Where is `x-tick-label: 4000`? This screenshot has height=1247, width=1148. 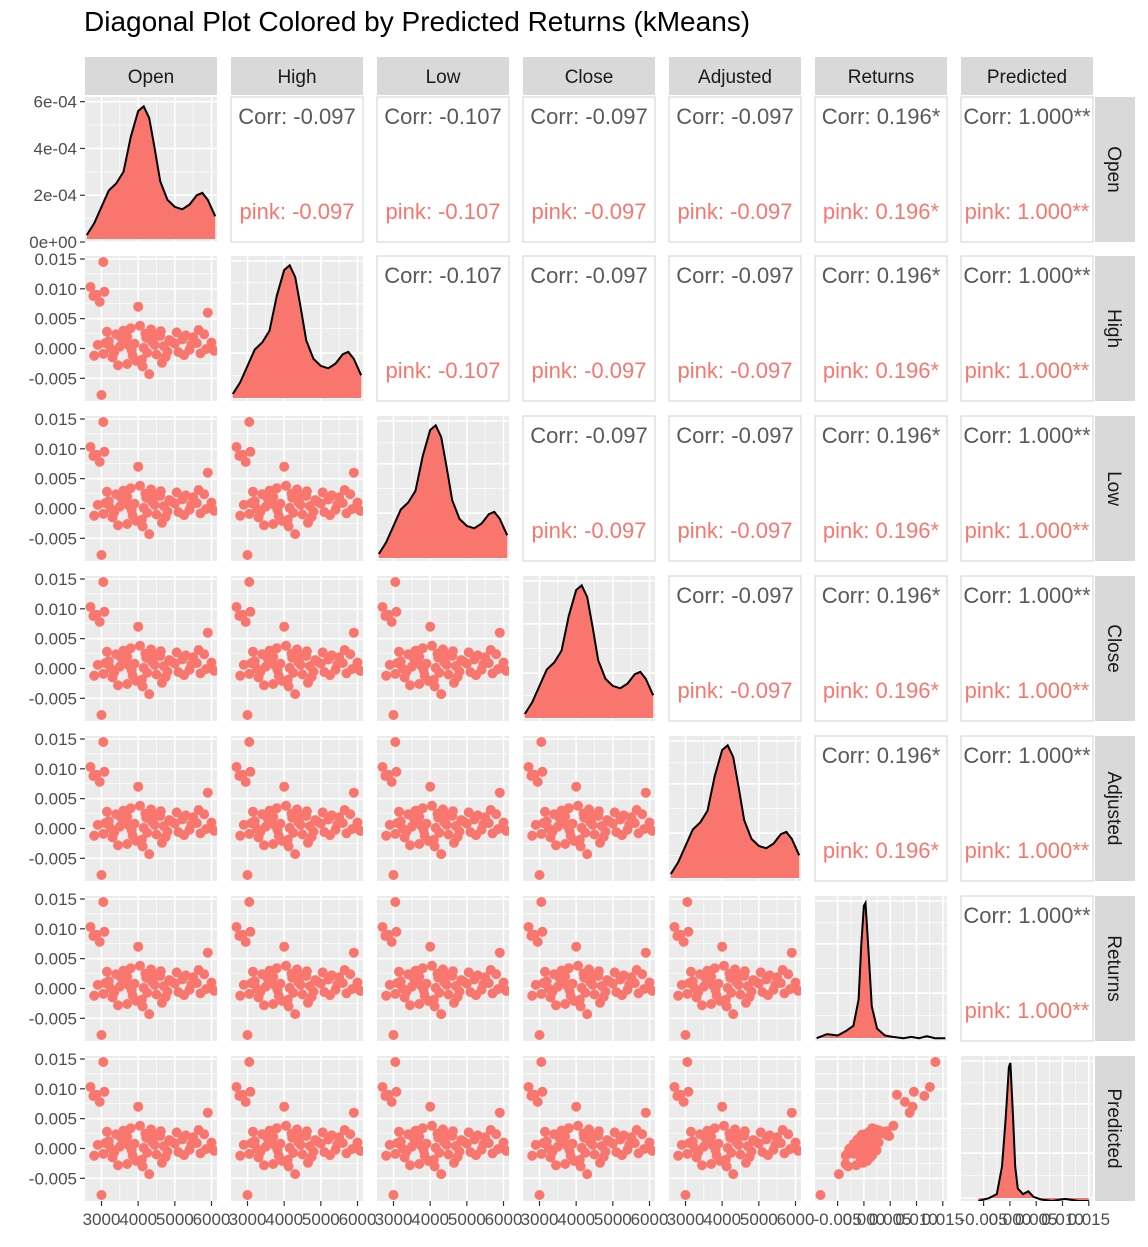 x-tick-label: 4000 is located at coordinates (284, 1219).